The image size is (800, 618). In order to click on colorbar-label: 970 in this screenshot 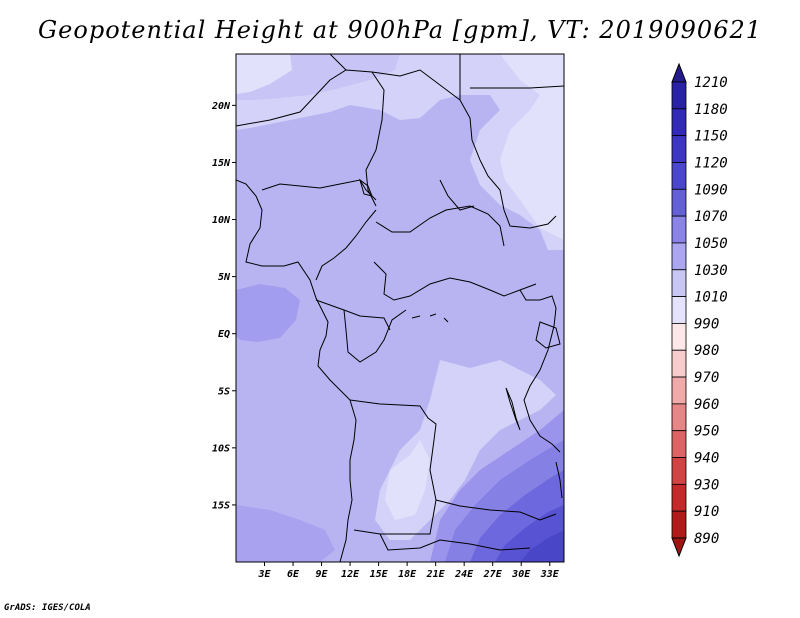, I will do `click(706, 378)`.